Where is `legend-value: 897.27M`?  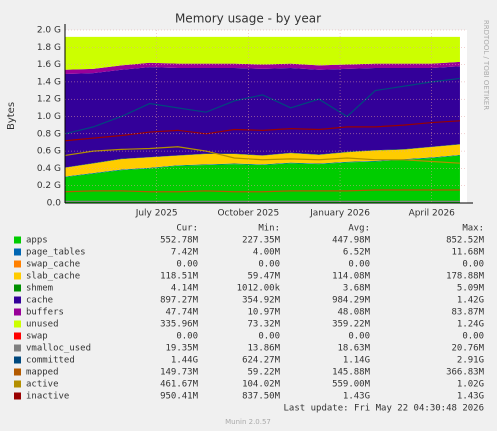
legend-value: 897.27M is located at coordinates (179, 301).